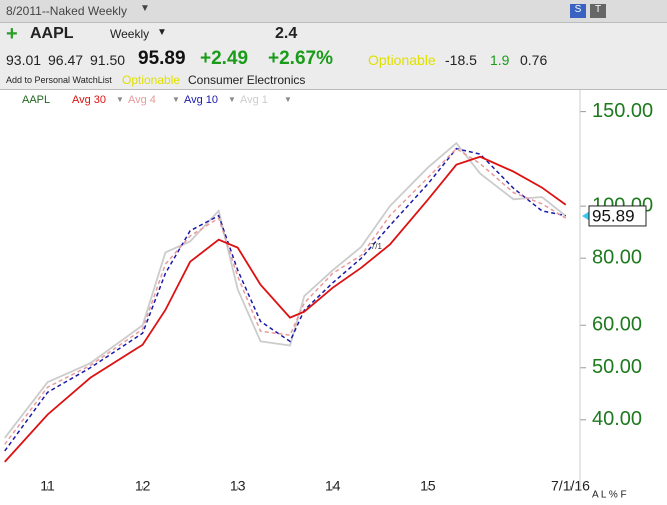  I want to click on y-tick-label: 150.00, so click(622, 111).